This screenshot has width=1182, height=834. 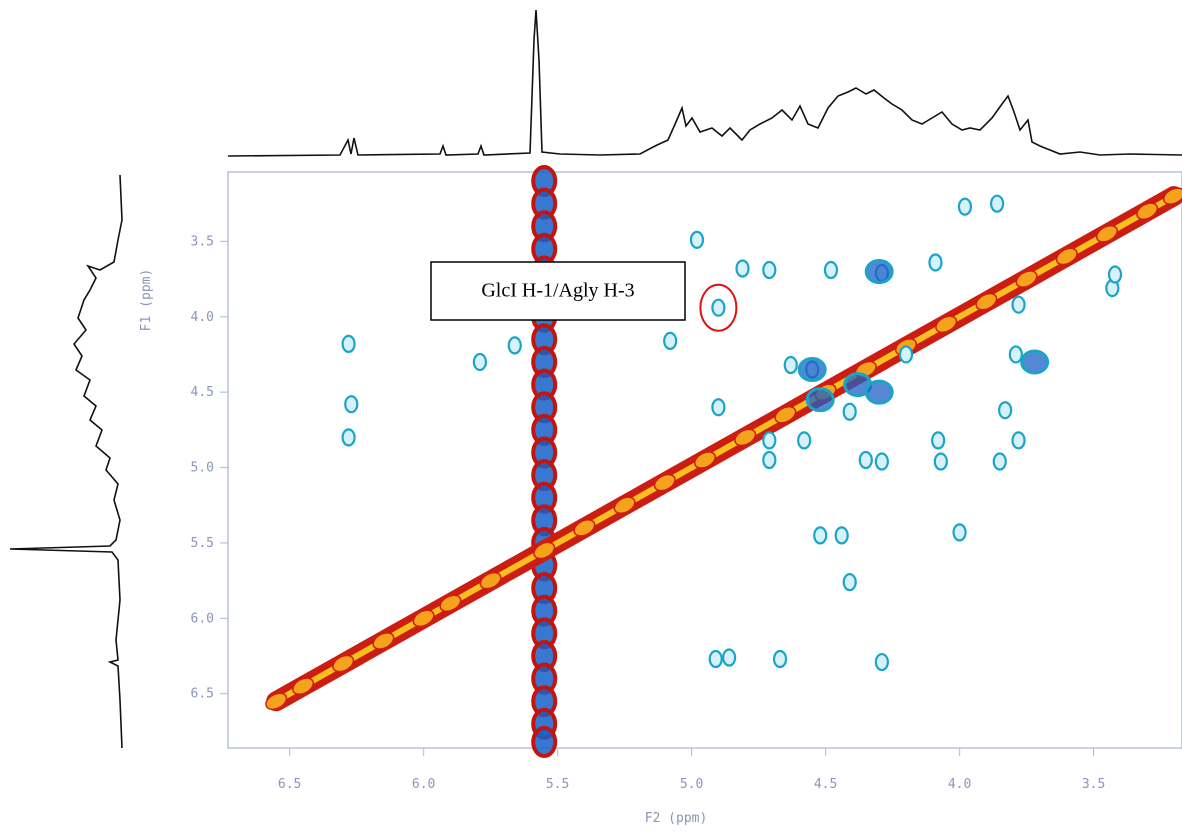 What do you see at coordinates (825, 784) in the screenshot?
I see `x-tick-label: 4.5` at bounding box center [825, 784].